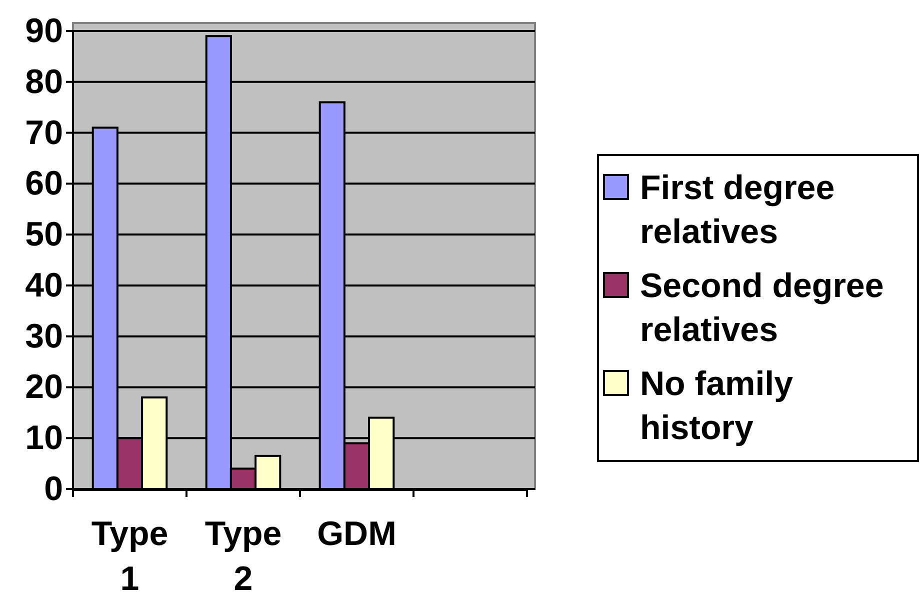 This screenshot has width=920, height=593. What do you see at coordinates (44, 235) in the screenshot?
I see `y-tick-label: 50` at bounding box center [44, 235].